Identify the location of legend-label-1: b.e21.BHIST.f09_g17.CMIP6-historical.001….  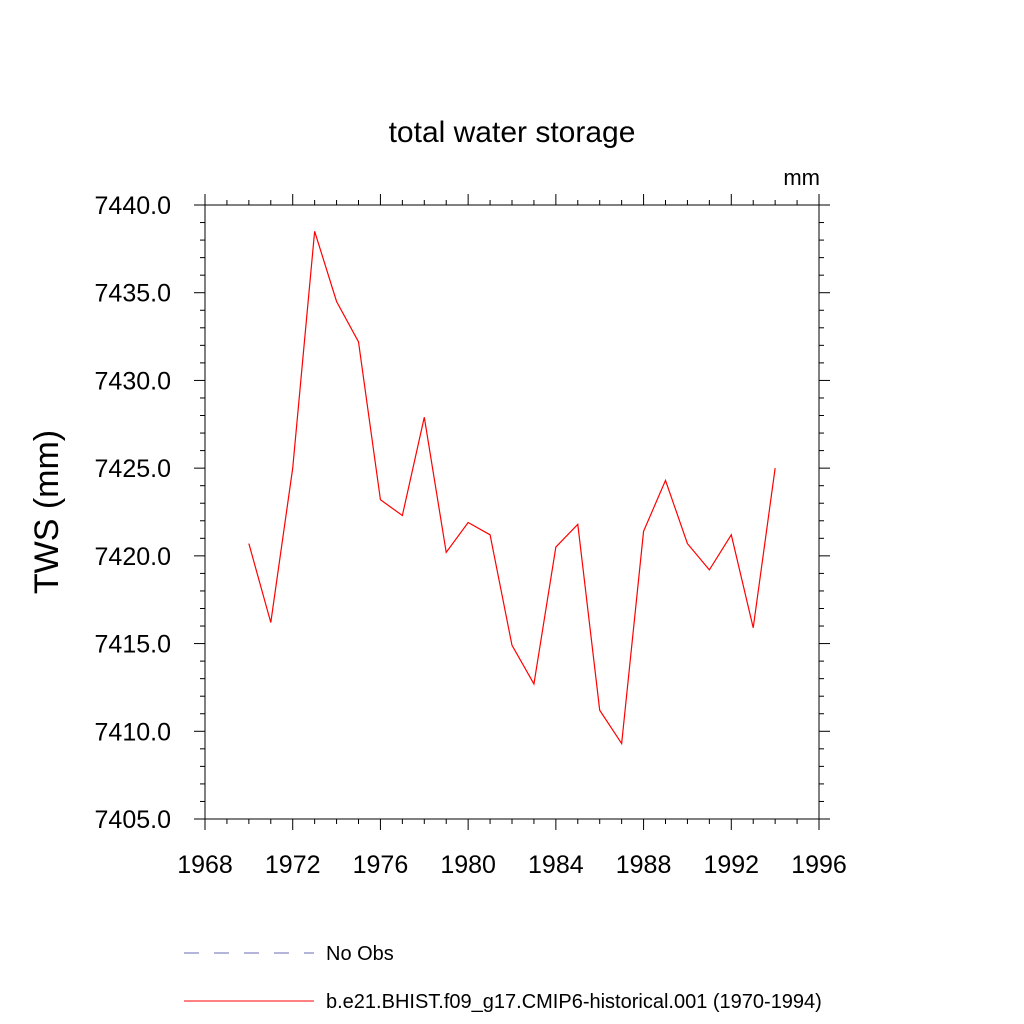
(574, 1002).